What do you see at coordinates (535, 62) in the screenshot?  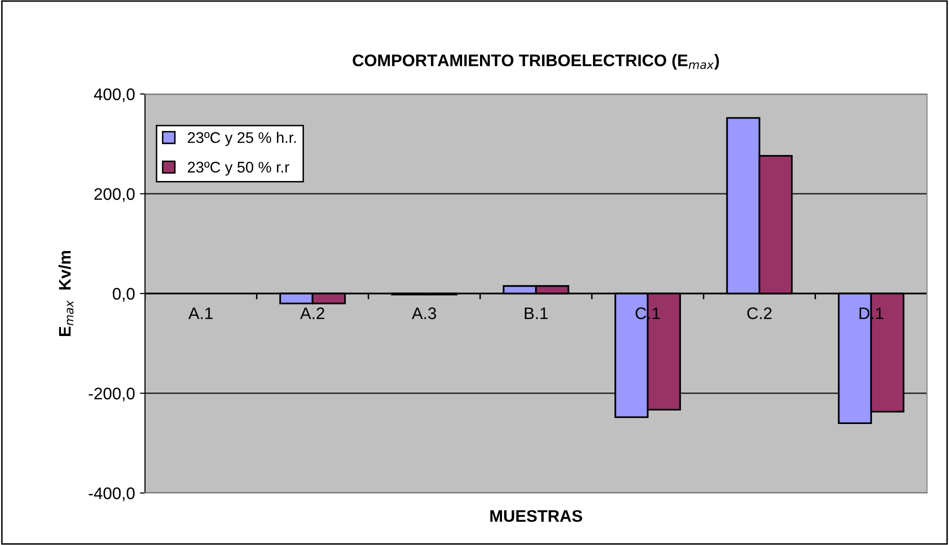 I see `chart-title: COMPORTAMIENTO TRIBOELECTRICO (E$_{max}$)` at bounding box center [535, 62].